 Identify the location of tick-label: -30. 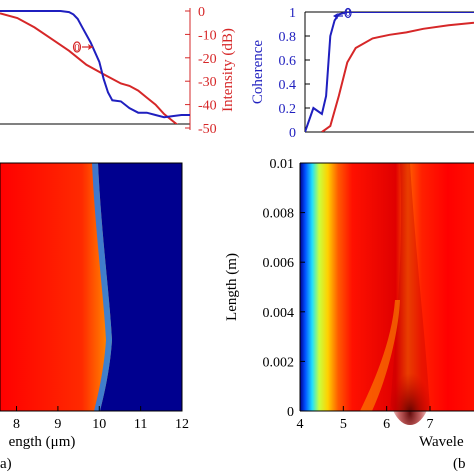
(207, 82).